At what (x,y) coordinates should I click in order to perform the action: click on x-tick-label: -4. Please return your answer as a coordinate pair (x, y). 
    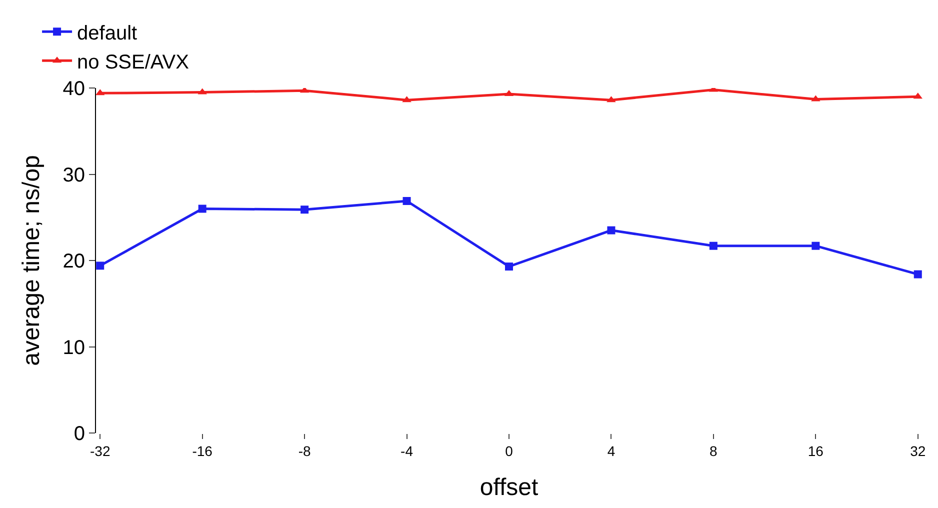
    Looking at the image, I should click on (407, 450).